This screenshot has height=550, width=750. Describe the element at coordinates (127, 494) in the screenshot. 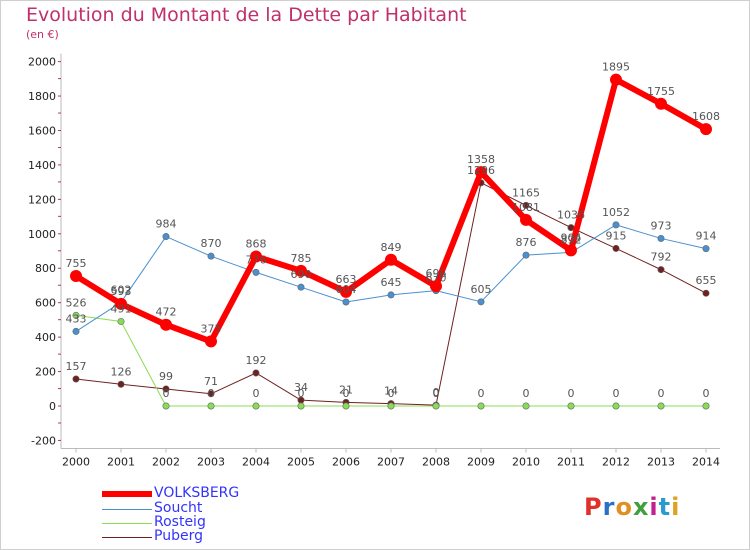

I see `legend-swatch-volksberg` at that location.